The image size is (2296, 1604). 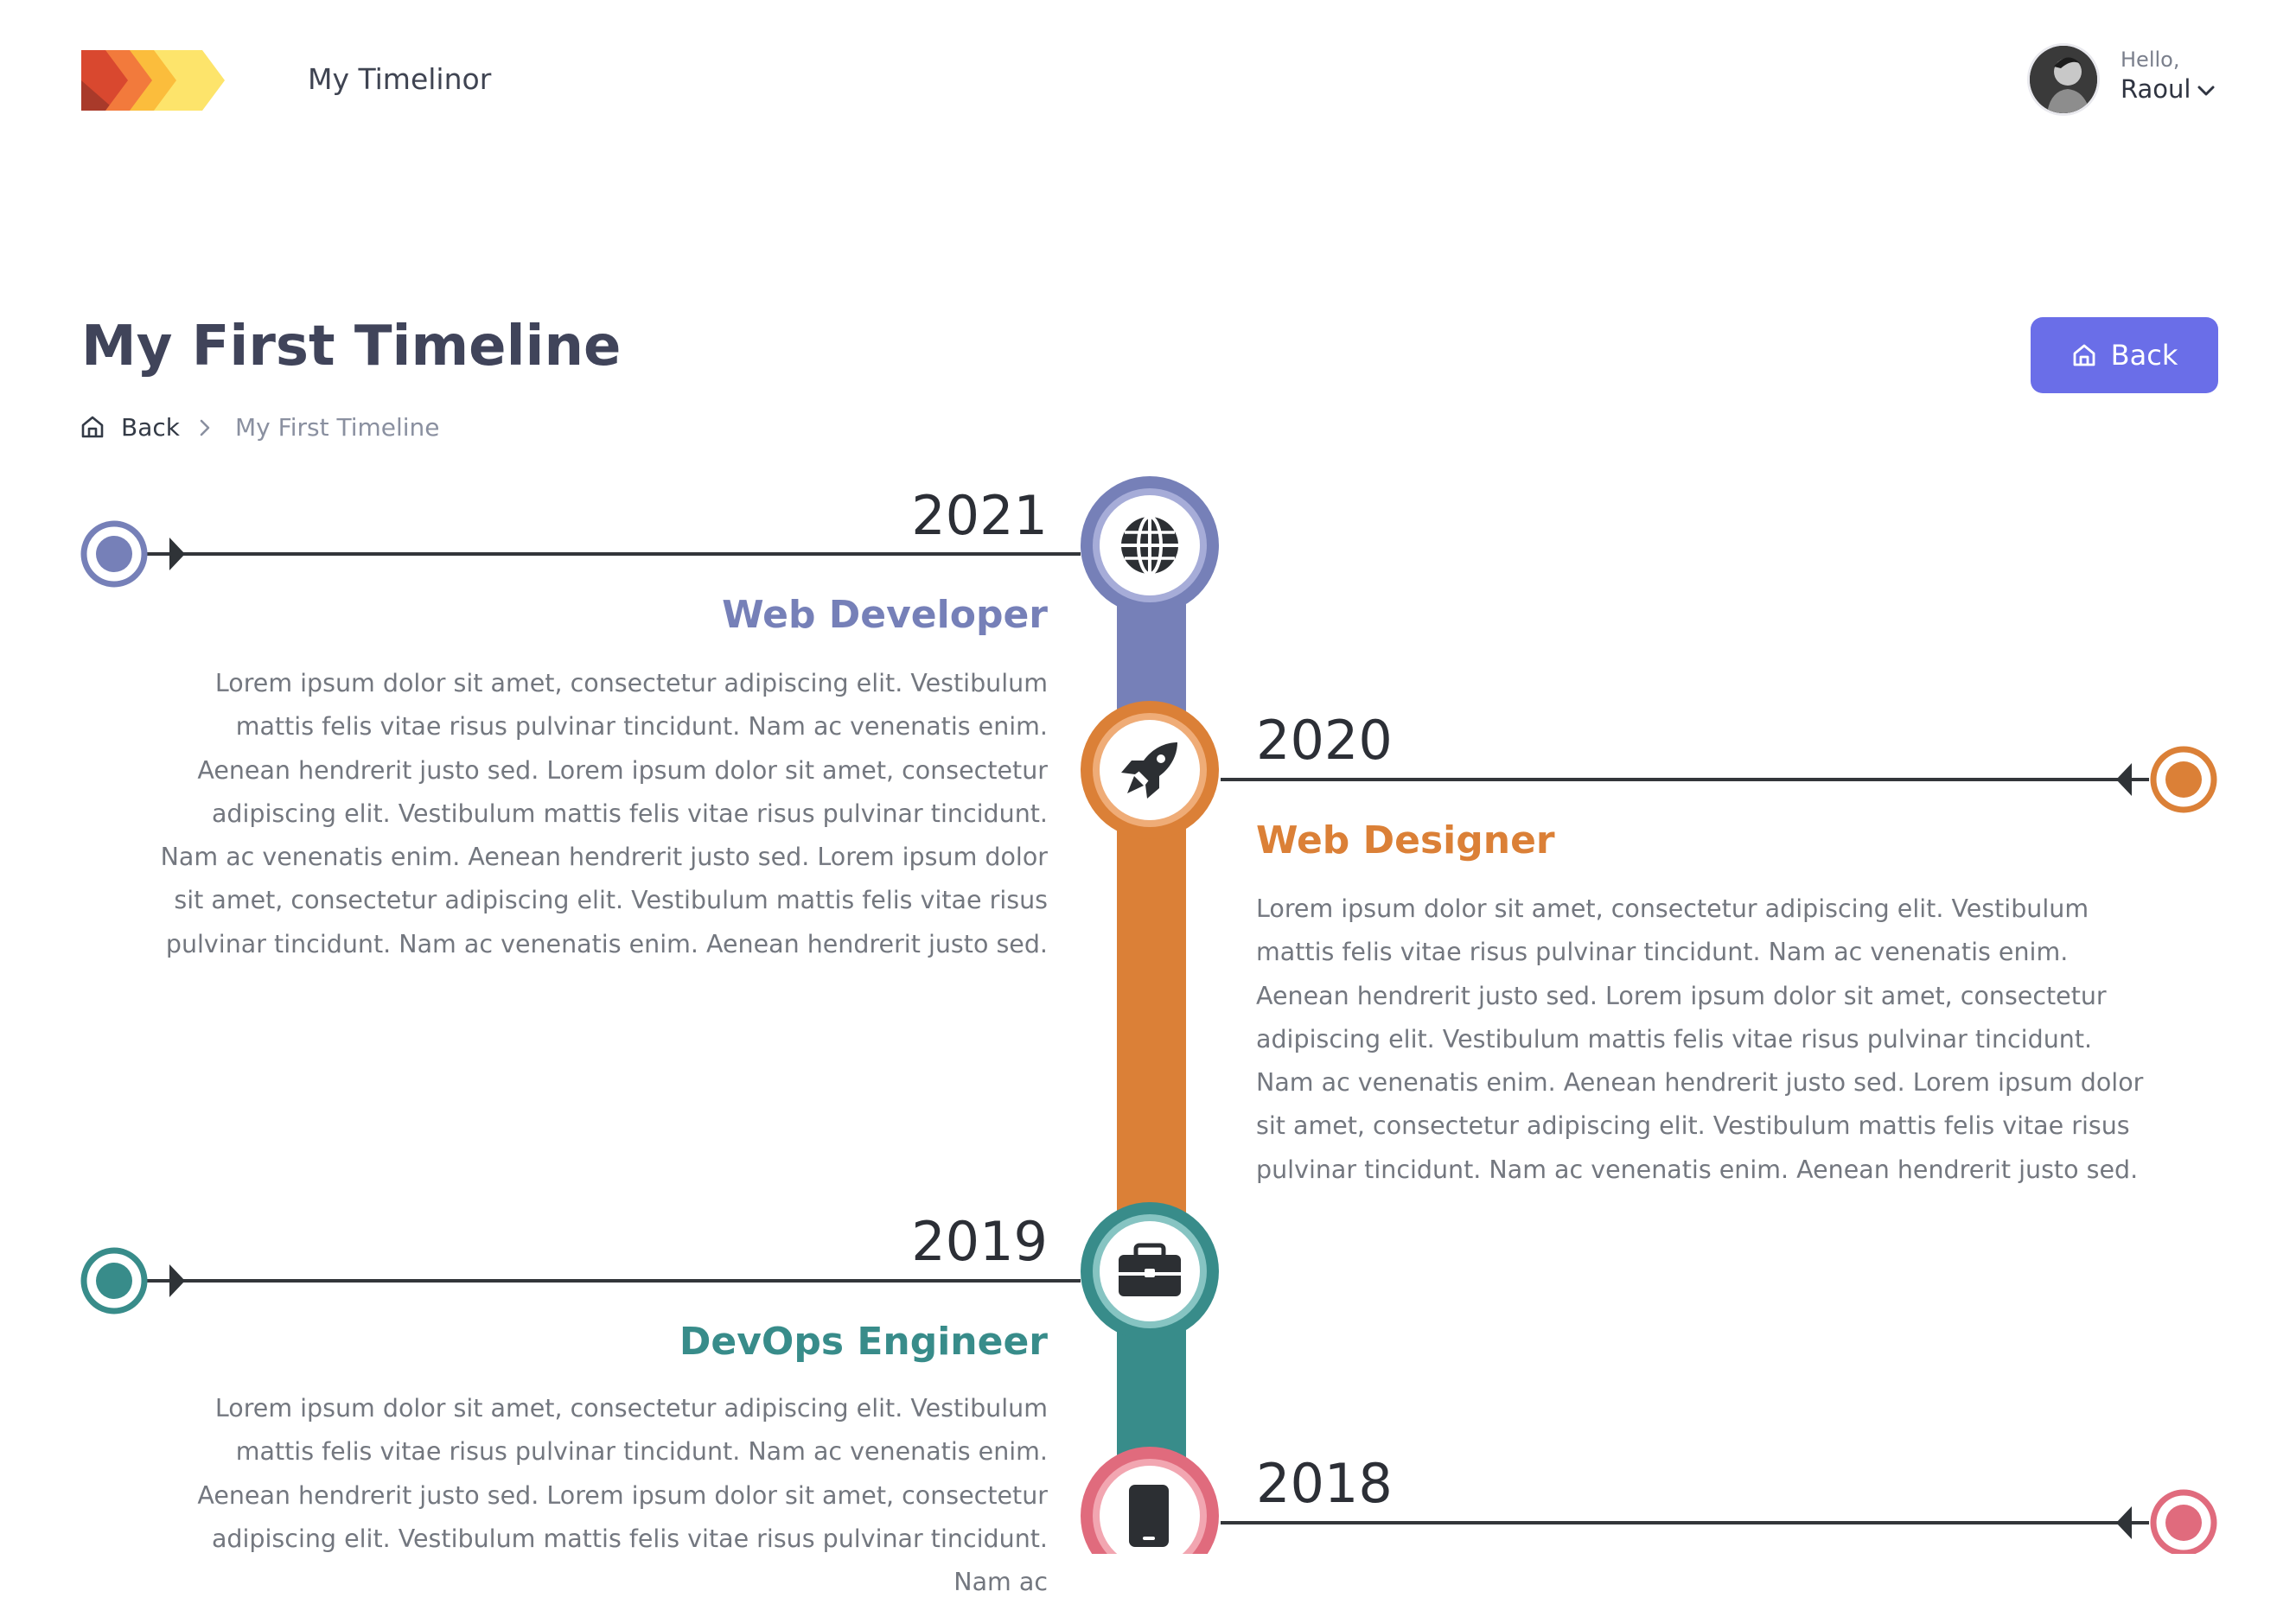 I want to click on timeline-year: 2020, so click(x=1324, y=740).